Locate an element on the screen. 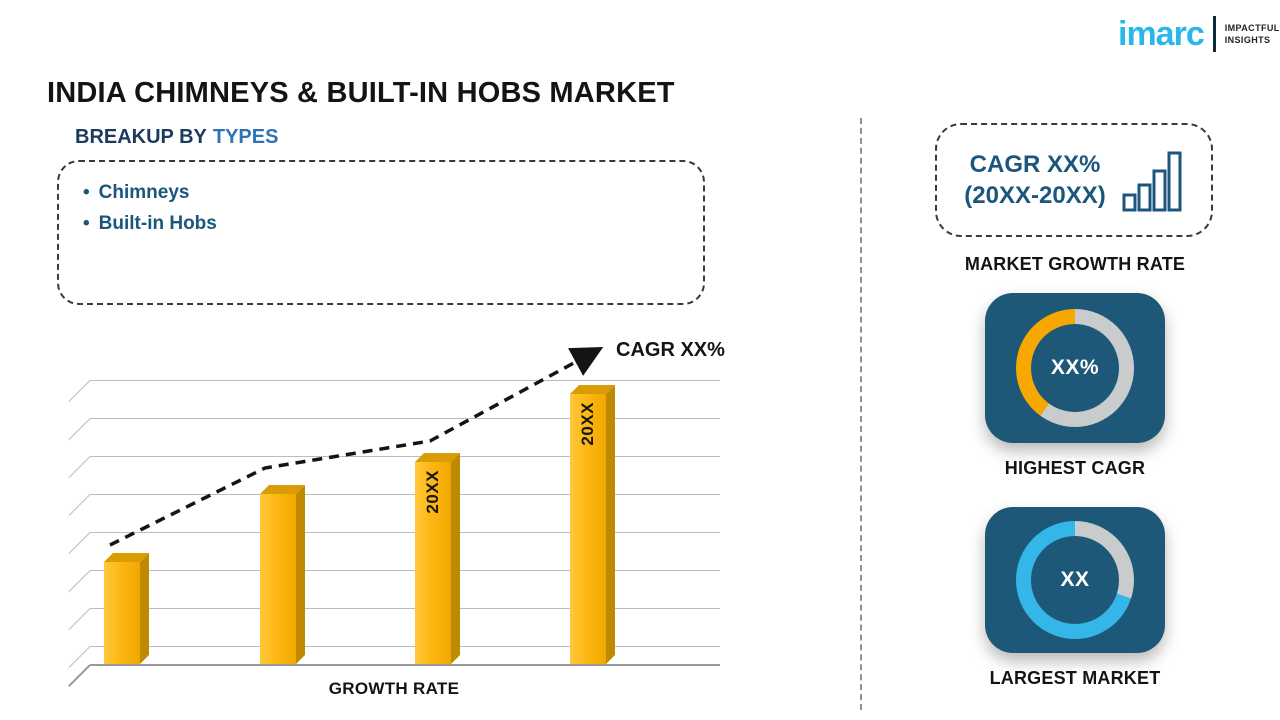 Image resolution: width=1280 pixels, height=720 pixels. logo-brand-text: imarc is located at coordinates (1161, 34).